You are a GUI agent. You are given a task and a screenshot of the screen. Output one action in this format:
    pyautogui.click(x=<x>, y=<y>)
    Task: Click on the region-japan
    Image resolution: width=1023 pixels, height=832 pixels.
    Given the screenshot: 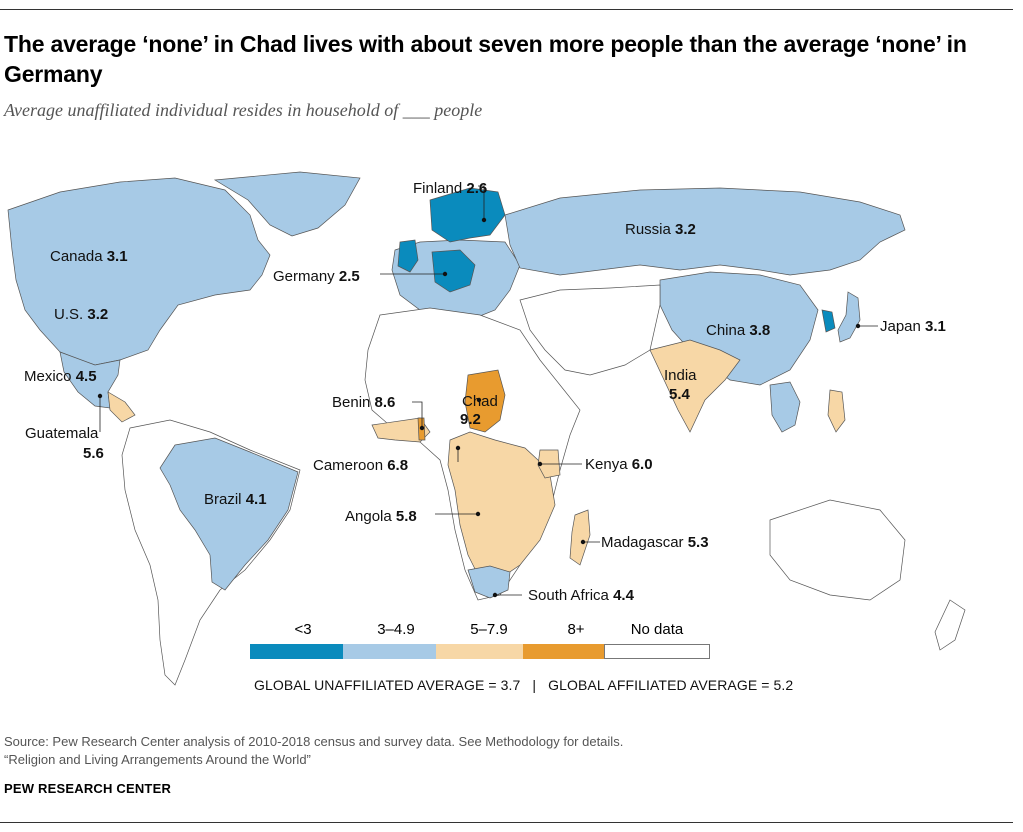 What is the action you would take?
    pyautogui.click(x=849, y=317)
    